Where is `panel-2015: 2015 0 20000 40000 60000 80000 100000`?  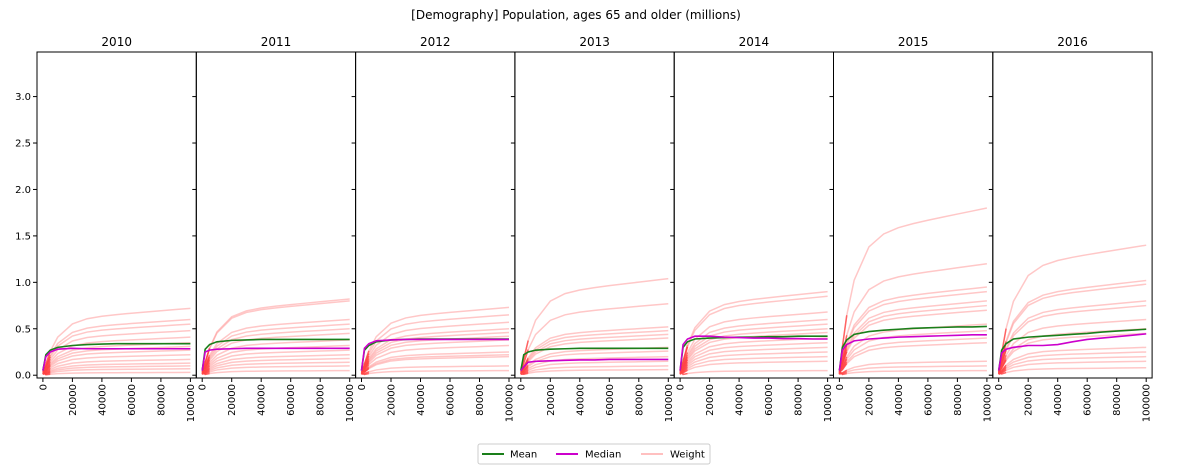
panel-2015: 2015 0 20000 40000 60000 80000 100000 is located at coordinates (911, 228).